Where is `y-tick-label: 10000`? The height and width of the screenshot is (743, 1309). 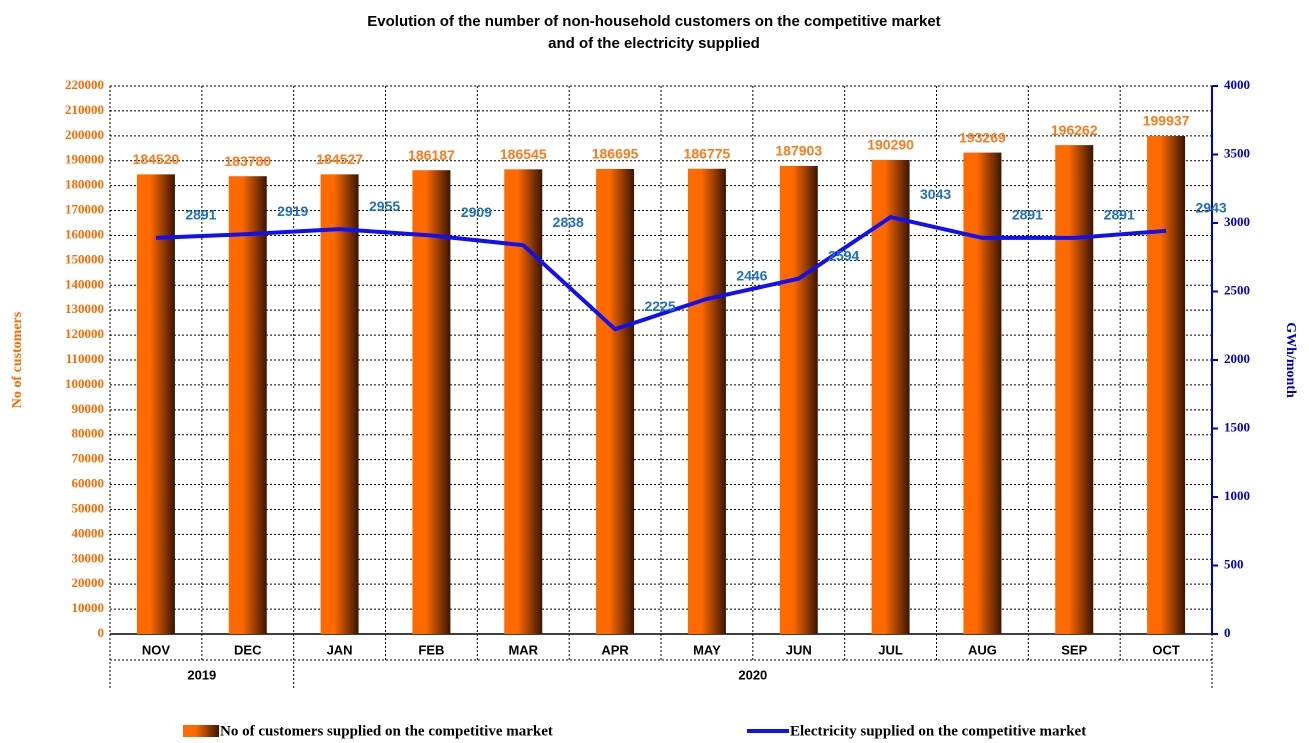
y-tick-label: 10000 is located at coordinates (88, 607).